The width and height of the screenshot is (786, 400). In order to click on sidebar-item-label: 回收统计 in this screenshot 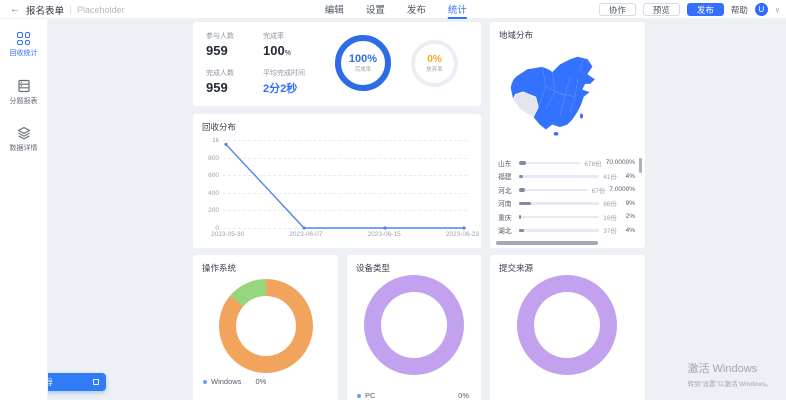, I will do `click(23, 53)`.